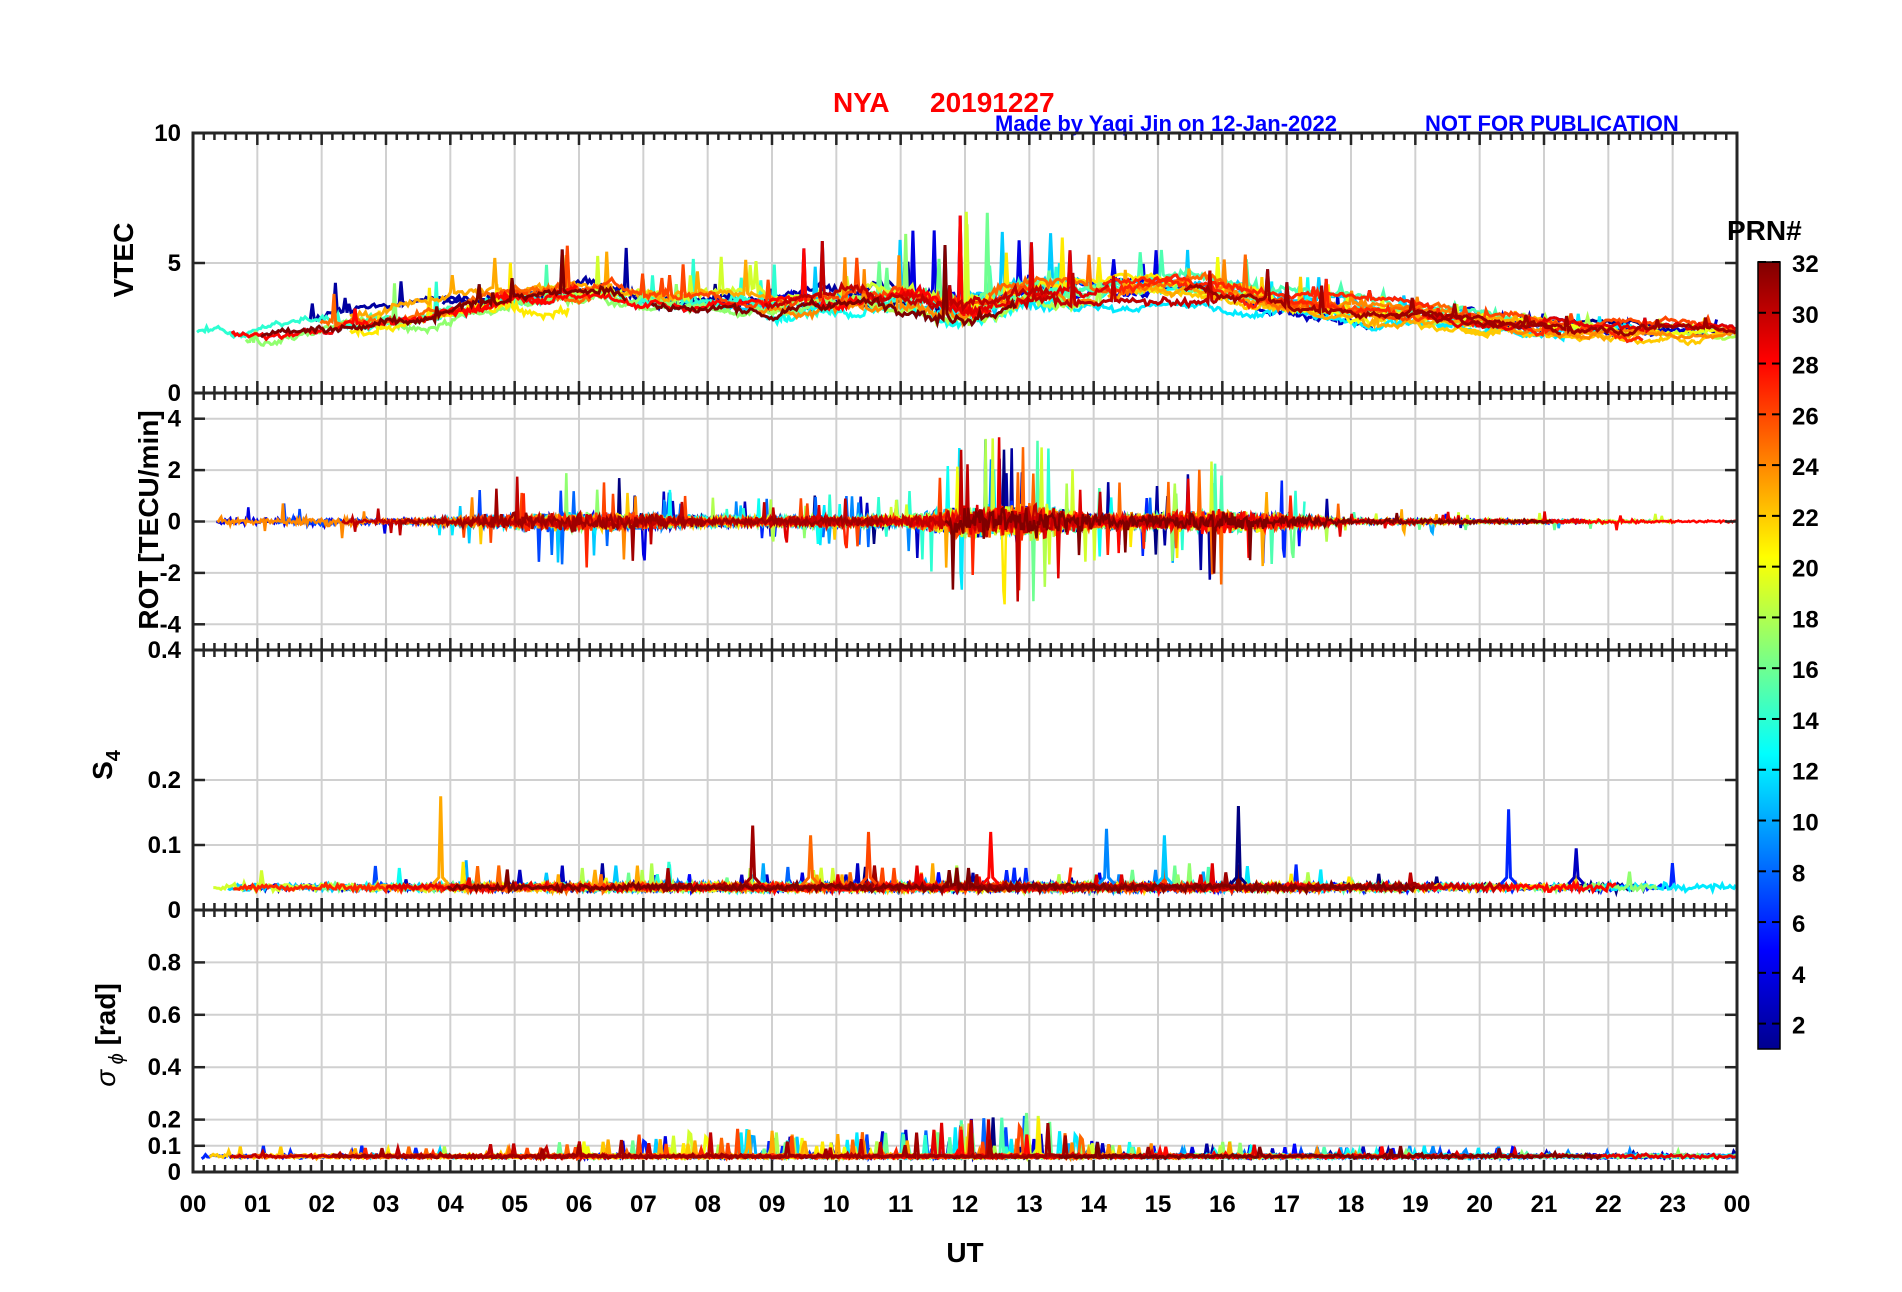 The height and width of the screenshot is (1292, 1902). What do you see at coordinates (992, 102) in the screenshot?
I see `chart-title-date: 20191227` at bounding box center [992, 102].